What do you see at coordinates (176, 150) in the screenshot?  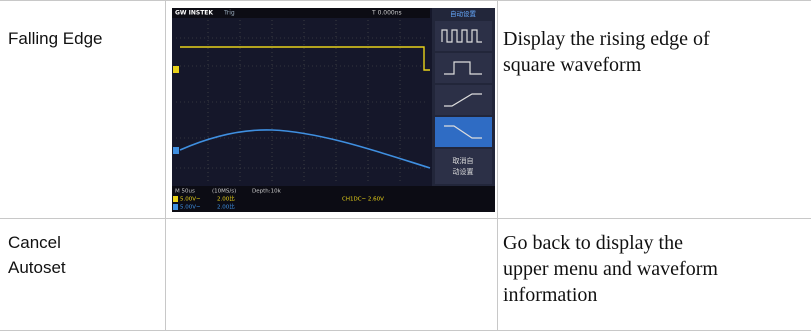 I see `ch2-marker` at bounding box center [176, 150].